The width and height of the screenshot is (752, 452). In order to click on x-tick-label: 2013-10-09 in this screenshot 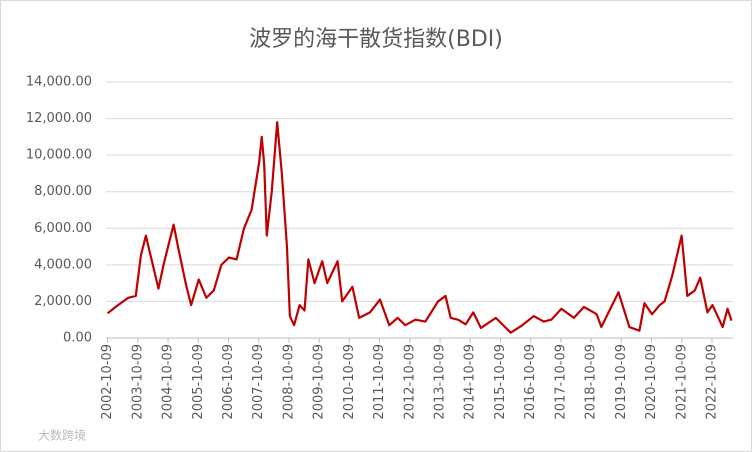, I will do `click(440, 382)`.